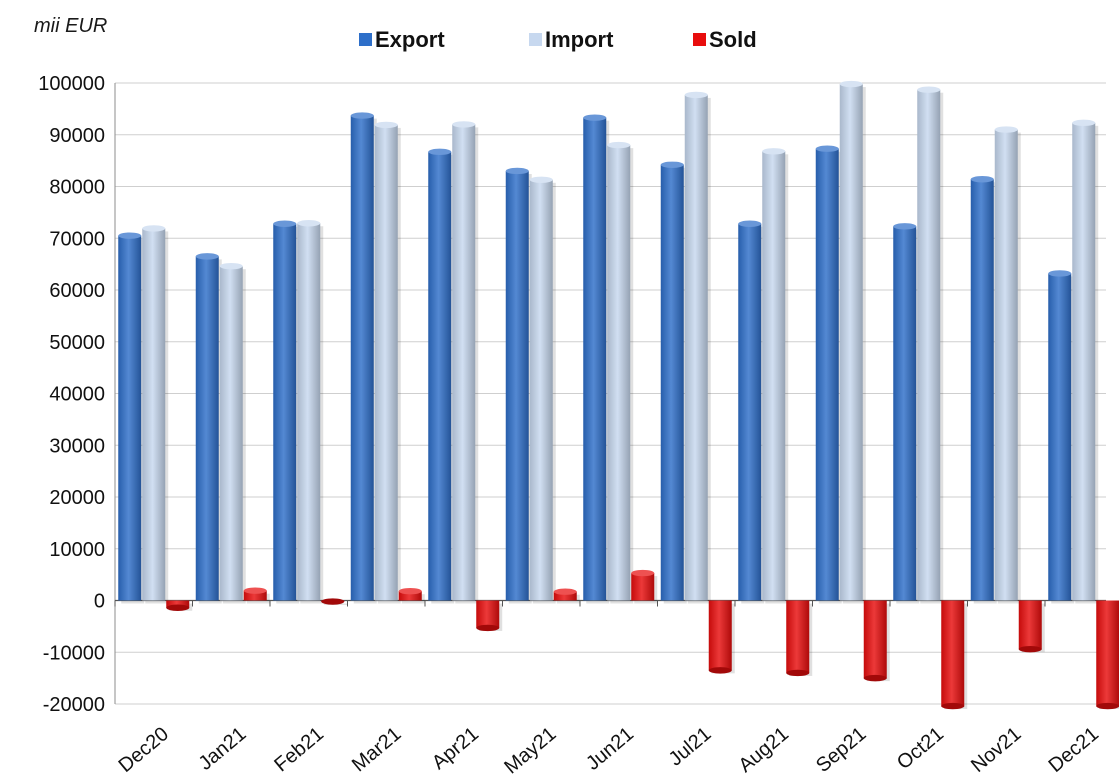 This screenshot has width=1119, height=783. I want to click on y-tick-label: 90000, so click(77, 136).